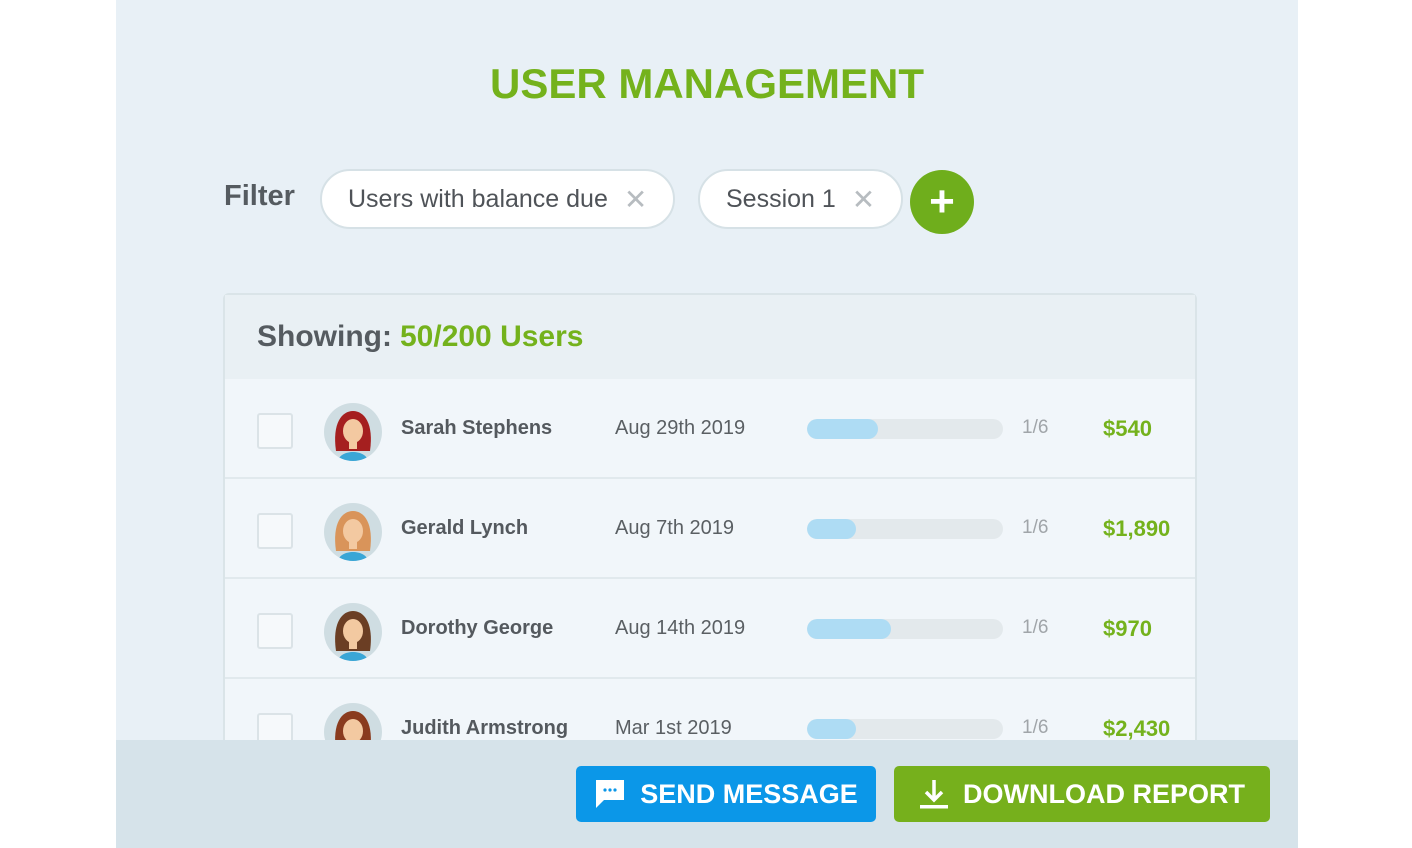 The image size is (1412, 848). I want to click on balance-amount: $970, so click(1127, 628).